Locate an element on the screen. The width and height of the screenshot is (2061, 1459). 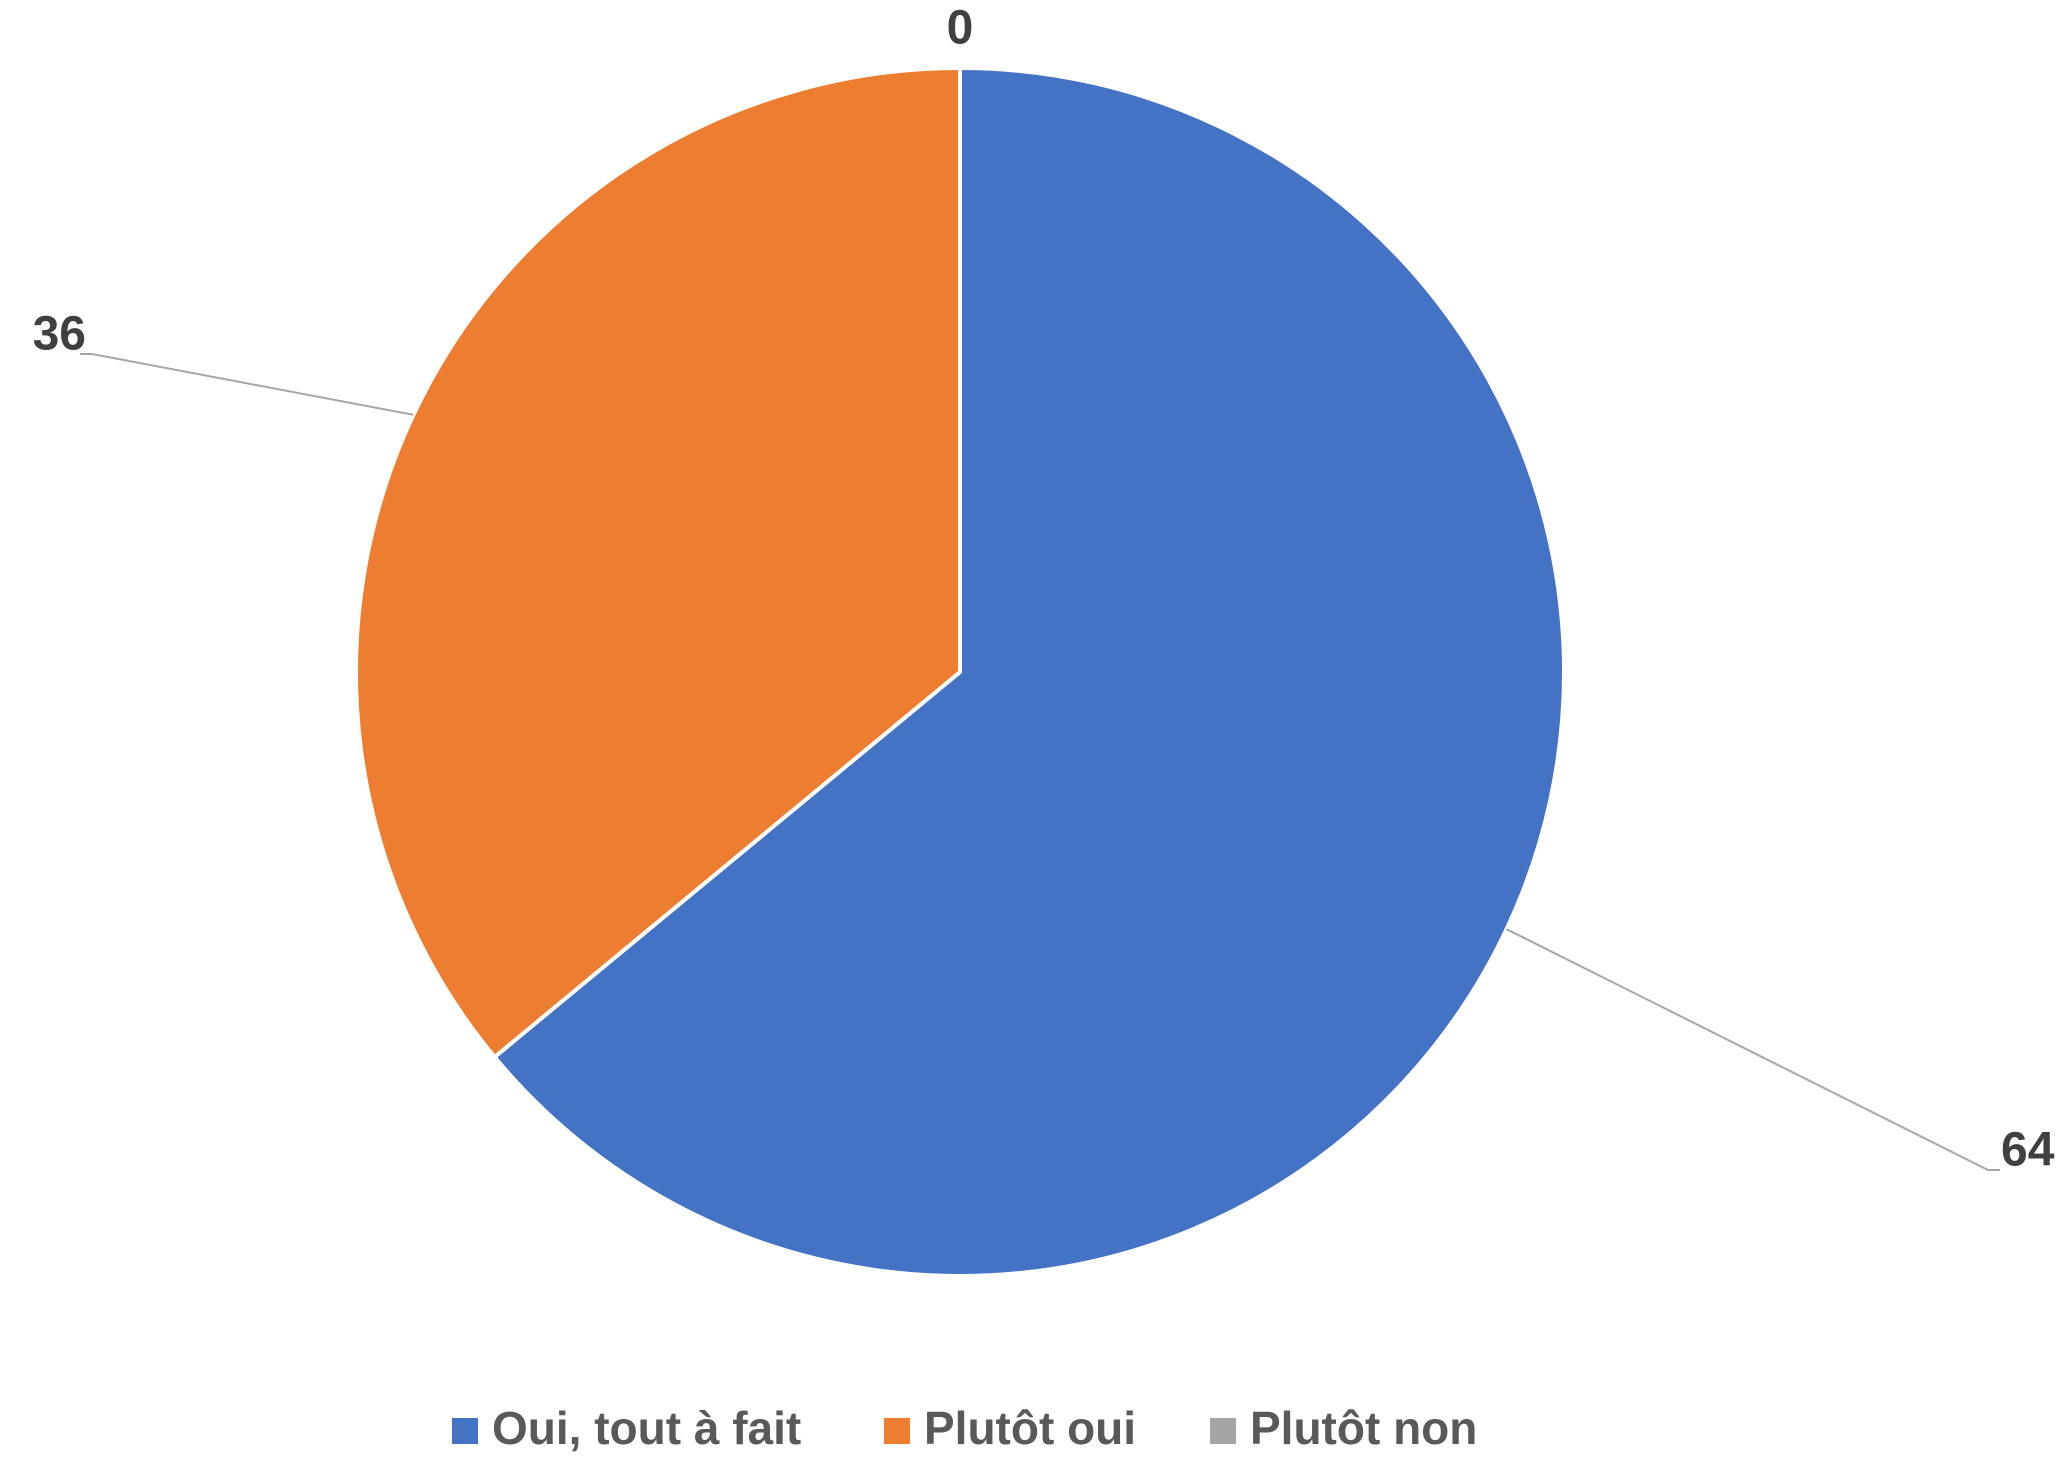
data-label: 64 is located at coordinates (2028, 1150).